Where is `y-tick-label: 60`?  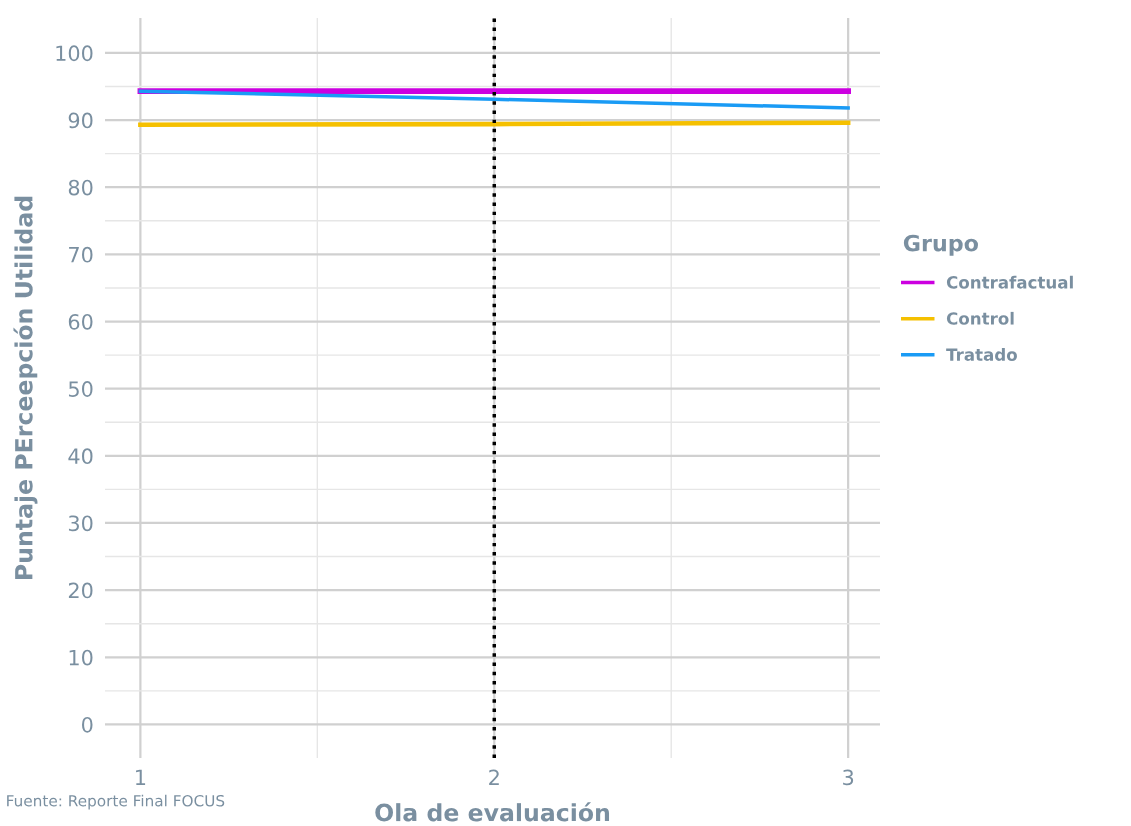
y-tick-label: 60 is located at coordinates (80, 321).